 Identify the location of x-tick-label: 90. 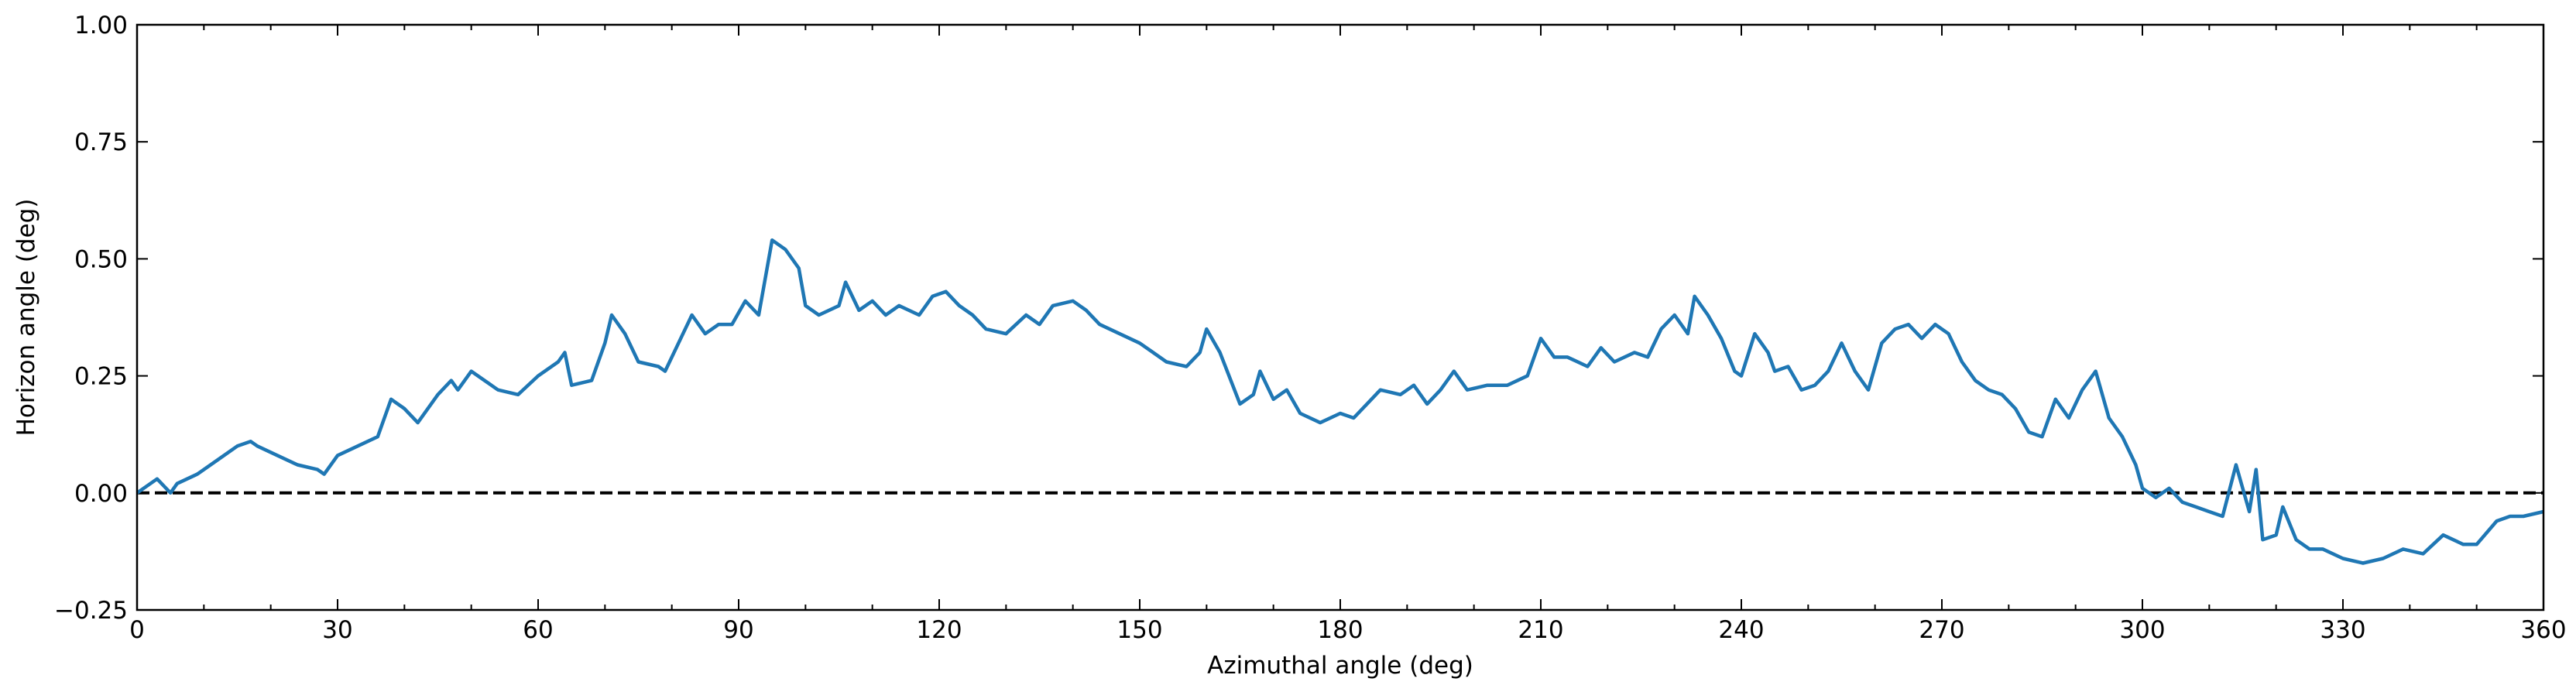
(738, 630).